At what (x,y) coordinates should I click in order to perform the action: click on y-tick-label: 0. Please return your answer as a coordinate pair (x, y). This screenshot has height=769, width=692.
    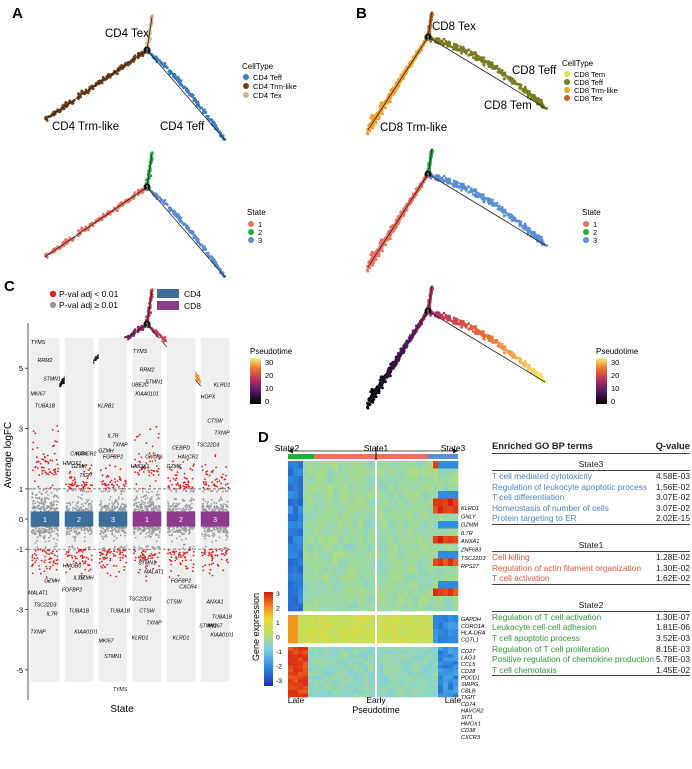
    Looking at the image, I should click on (21, 519).